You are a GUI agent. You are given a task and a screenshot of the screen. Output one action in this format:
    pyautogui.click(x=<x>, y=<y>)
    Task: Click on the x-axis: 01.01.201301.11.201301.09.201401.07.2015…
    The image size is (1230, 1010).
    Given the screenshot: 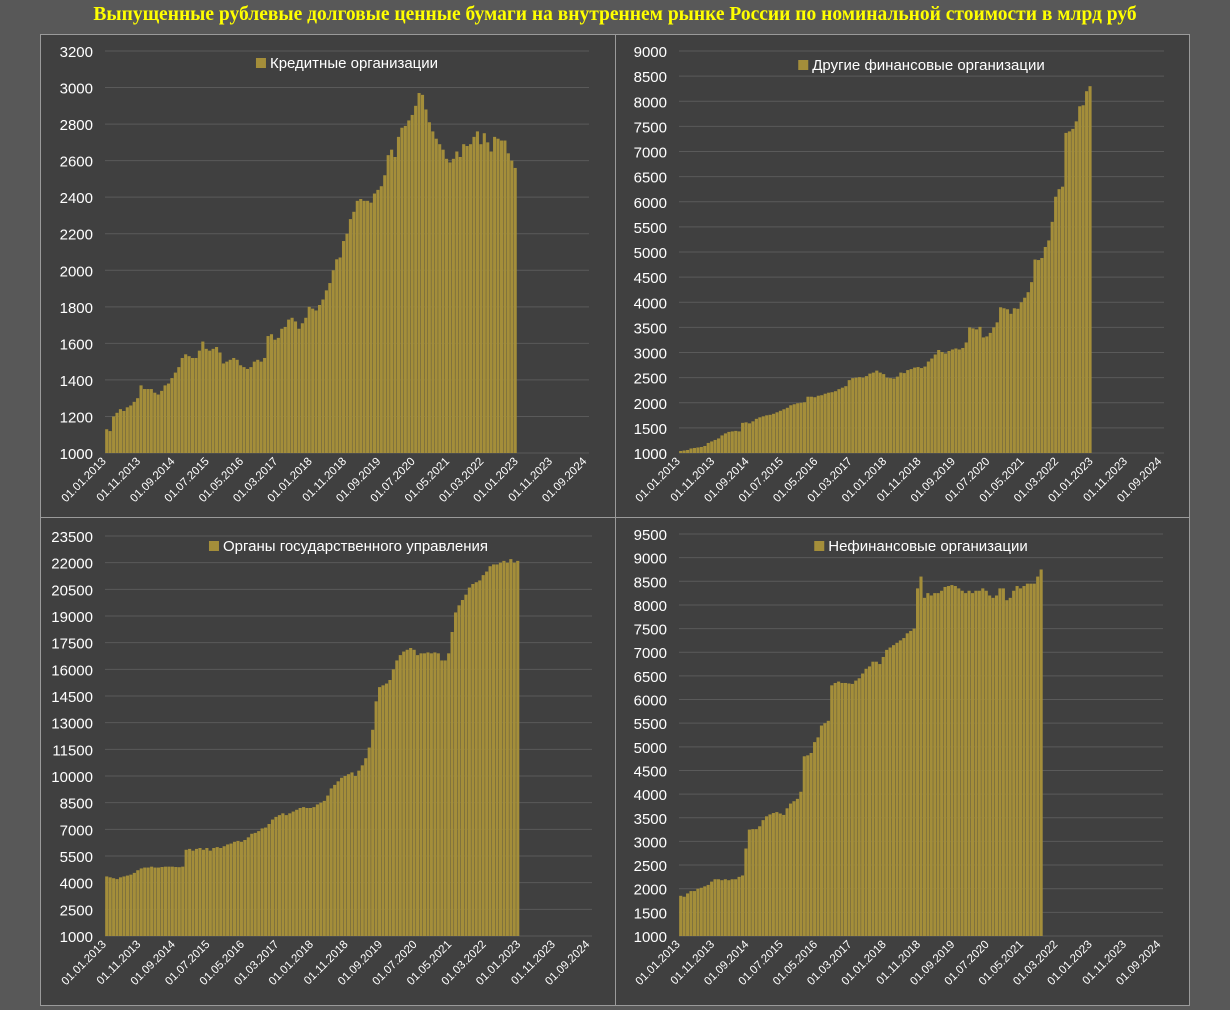 What is the action you would take?
    pyautogui.click(x=899, y=480)
    